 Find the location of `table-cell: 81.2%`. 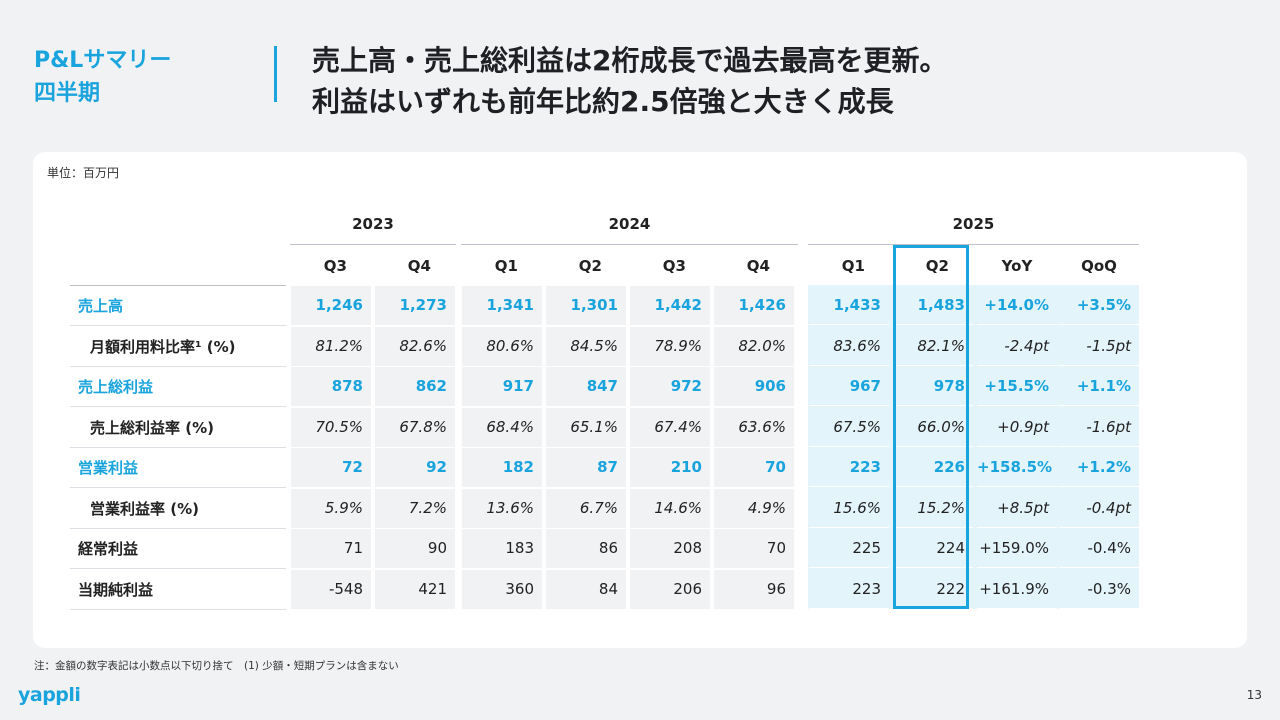

table-cell: 81.2% is located at coordinates (331, 346).